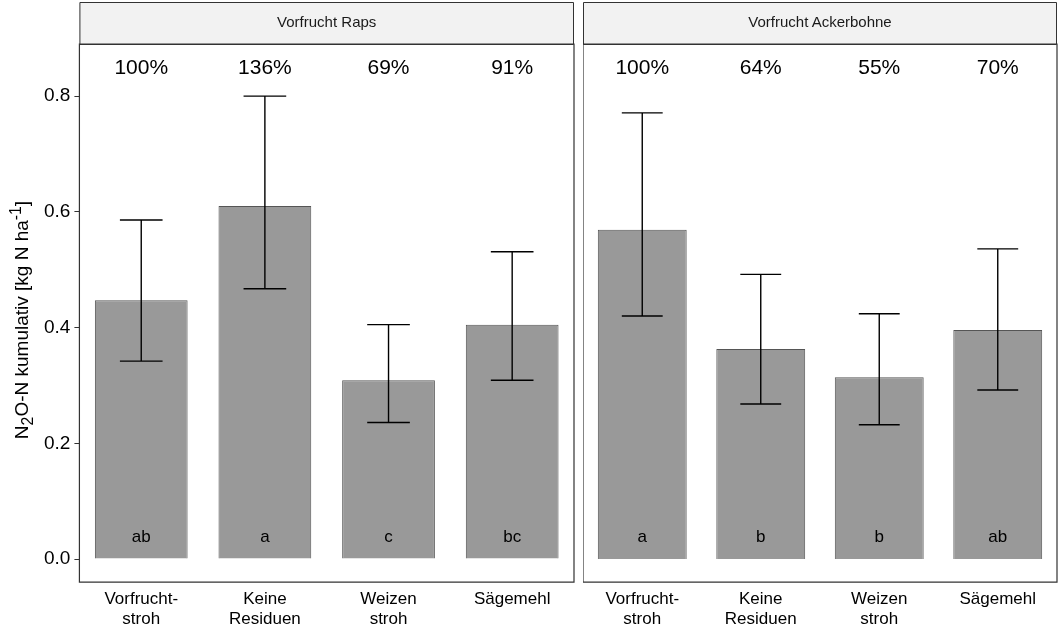 The height and width of the screenshot is (632, 1061). I want to click on y-tick-label: 0.4, so click(57, 326).